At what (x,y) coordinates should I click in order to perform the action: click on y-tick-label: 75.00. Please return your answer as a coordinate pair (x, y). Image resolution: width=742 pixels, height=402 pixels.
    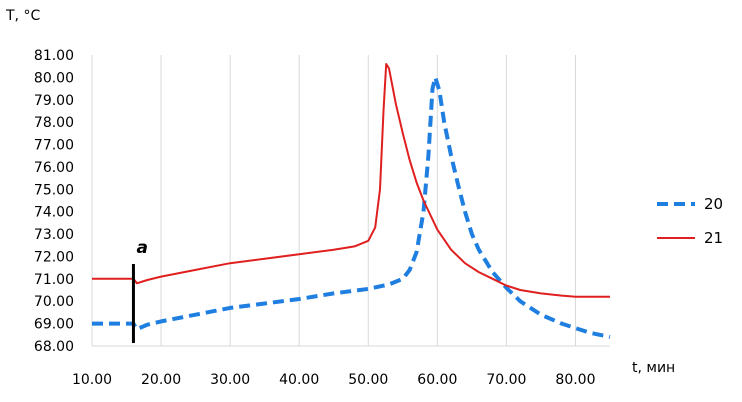
    Looking at the image, I should click on (54, 190).